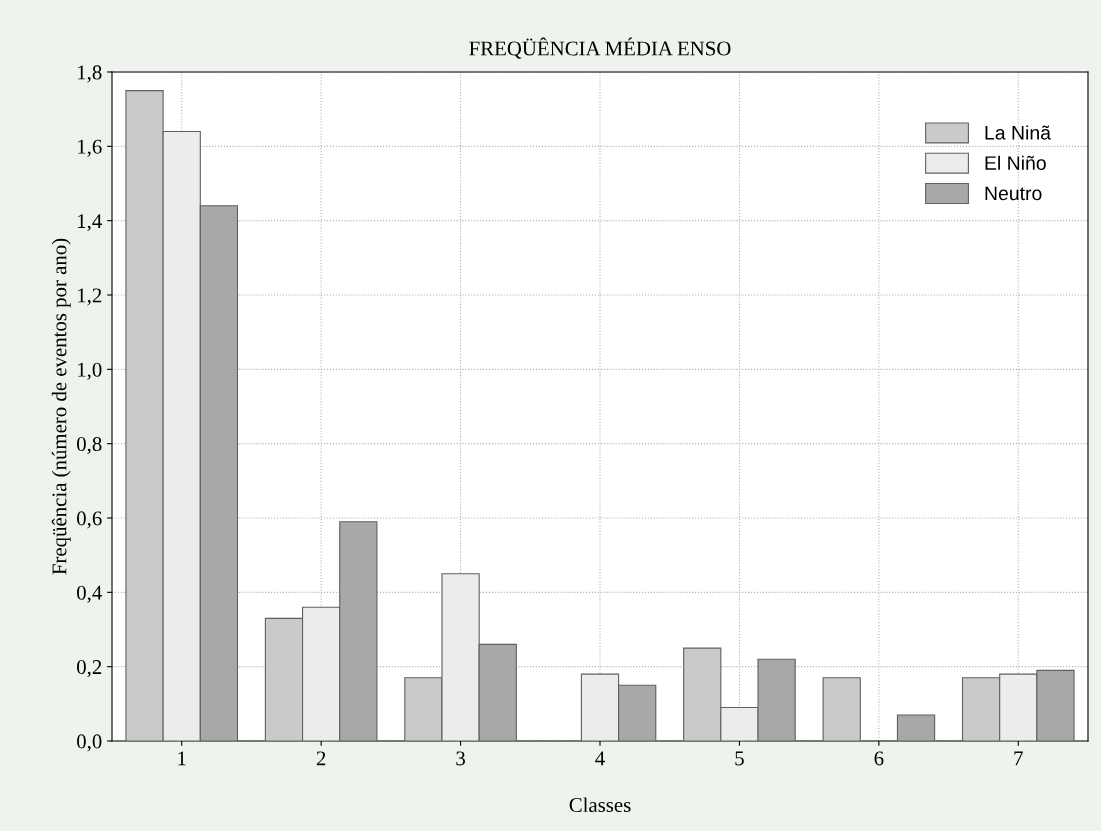  What do you see at coordinates (1018, 132) in the screenshot?
I see `legend-label: La Ninã` at bounding box center [1018, 132].